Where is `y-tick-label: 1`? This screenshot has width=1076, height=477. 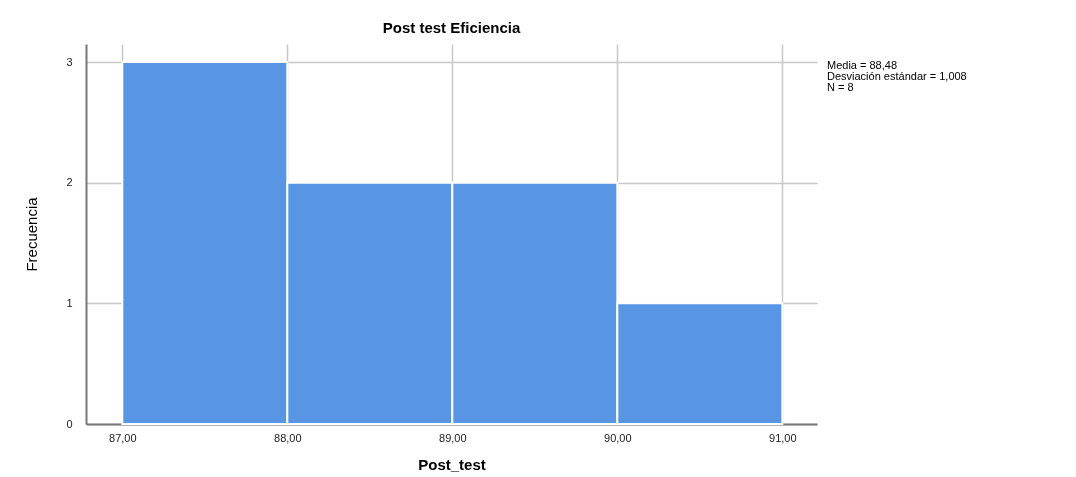 y-tick-label: 1 is located at coordinates (69, 302).